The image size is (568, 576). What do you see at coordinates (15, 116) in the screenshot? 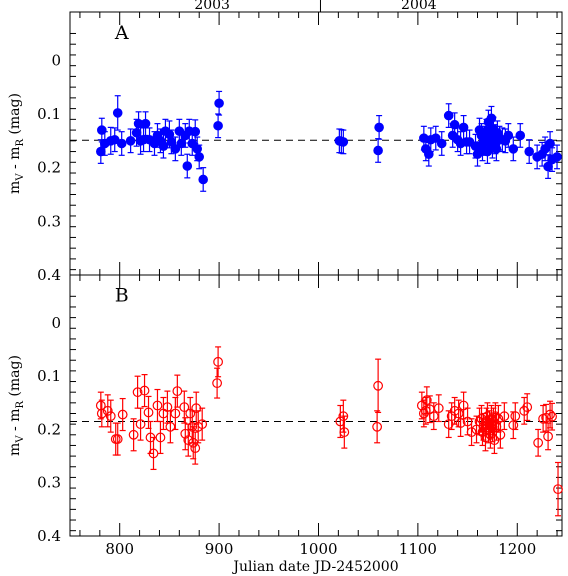
I see `y-label-part: (mag)` at bounding box center [15, 116].